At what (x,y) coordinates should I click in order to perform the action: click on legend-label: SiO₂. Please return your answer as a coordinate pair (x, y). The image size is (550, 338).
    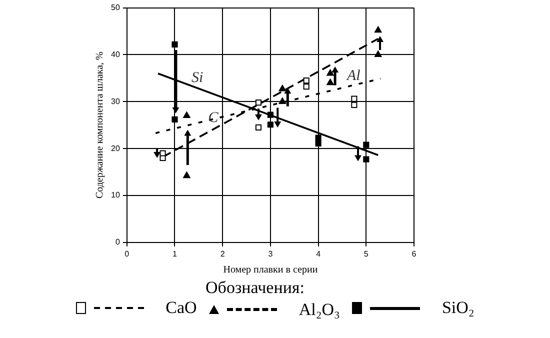
    Looking at the image, I should click on (458, 308).